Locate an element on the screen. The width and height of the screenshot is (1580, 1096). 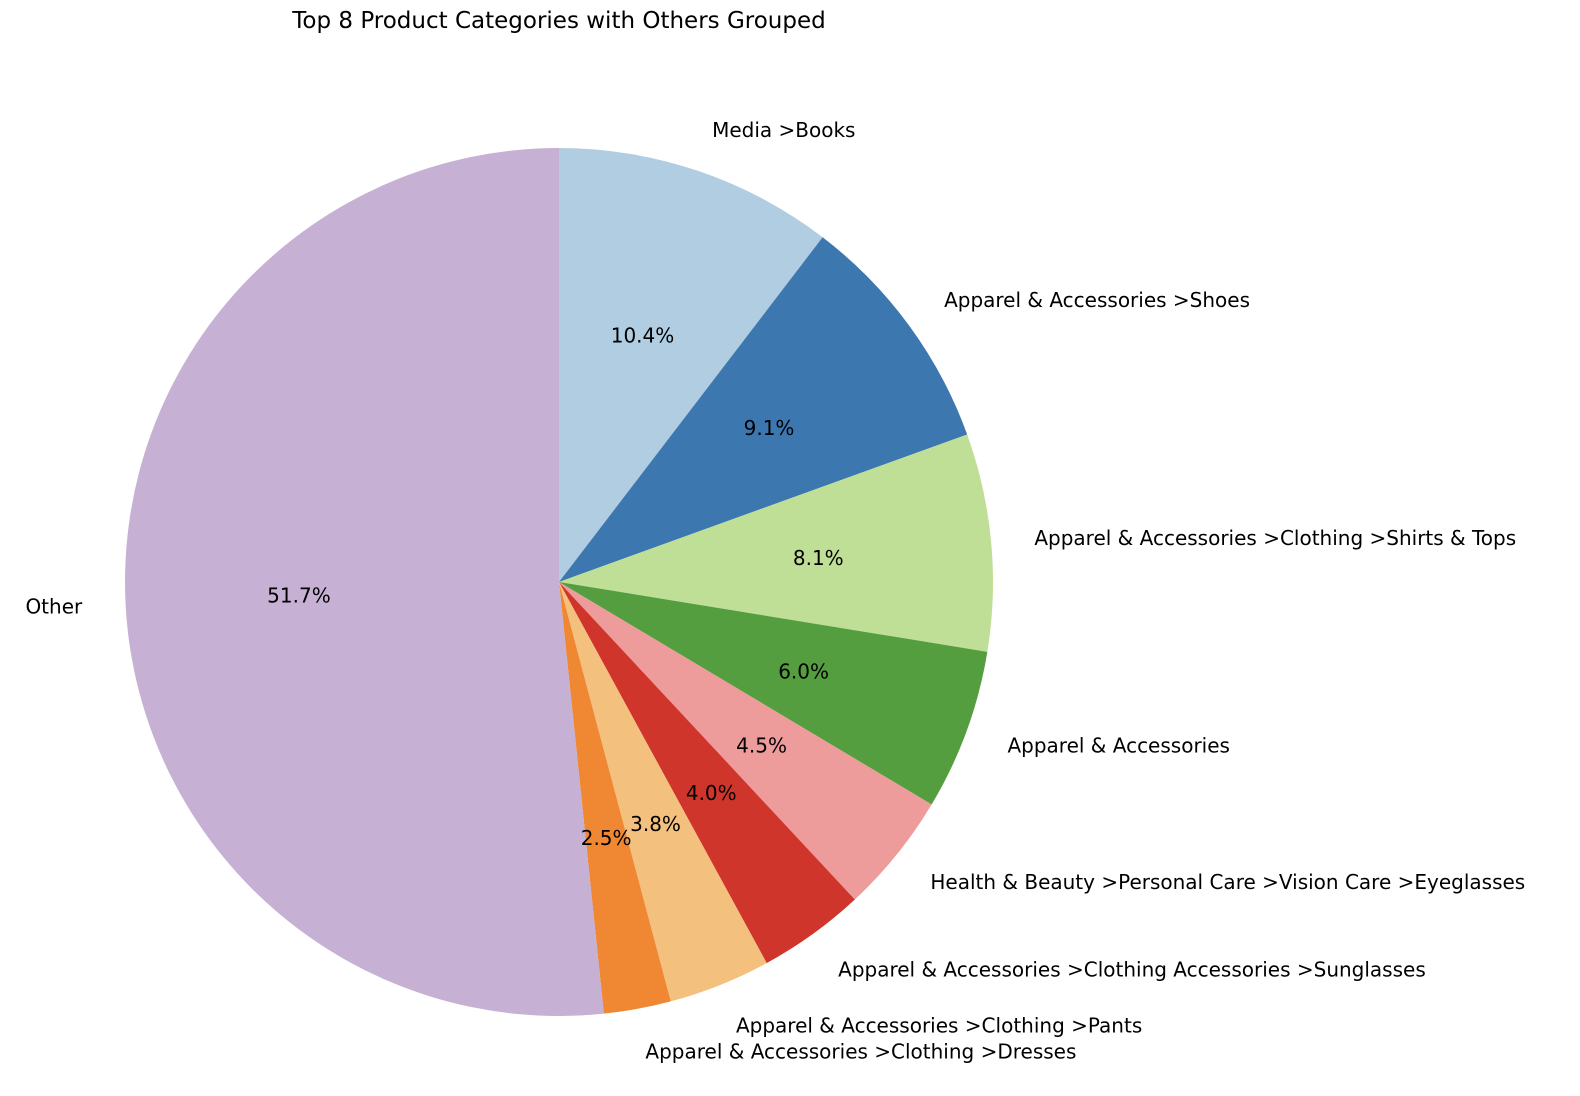
category-label-apparel-accessories-clothing-pants: Apparel & Accessories >Clothing >Pants is located at coordinates (939, 1025).